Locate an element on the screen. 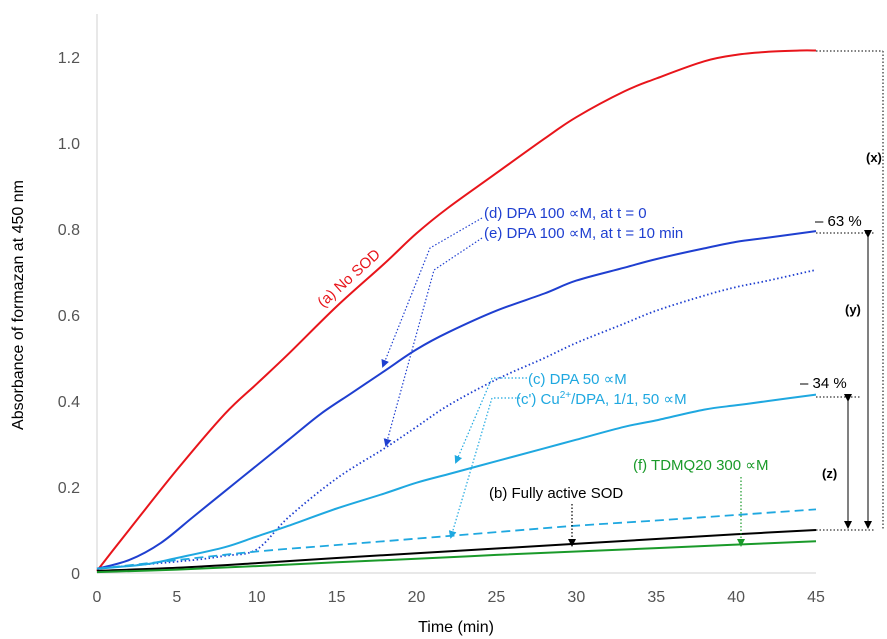 The width and height of the screenshot is (887, 639). label-b: (b) Fully active SOD is located at coordinates (556, 493).